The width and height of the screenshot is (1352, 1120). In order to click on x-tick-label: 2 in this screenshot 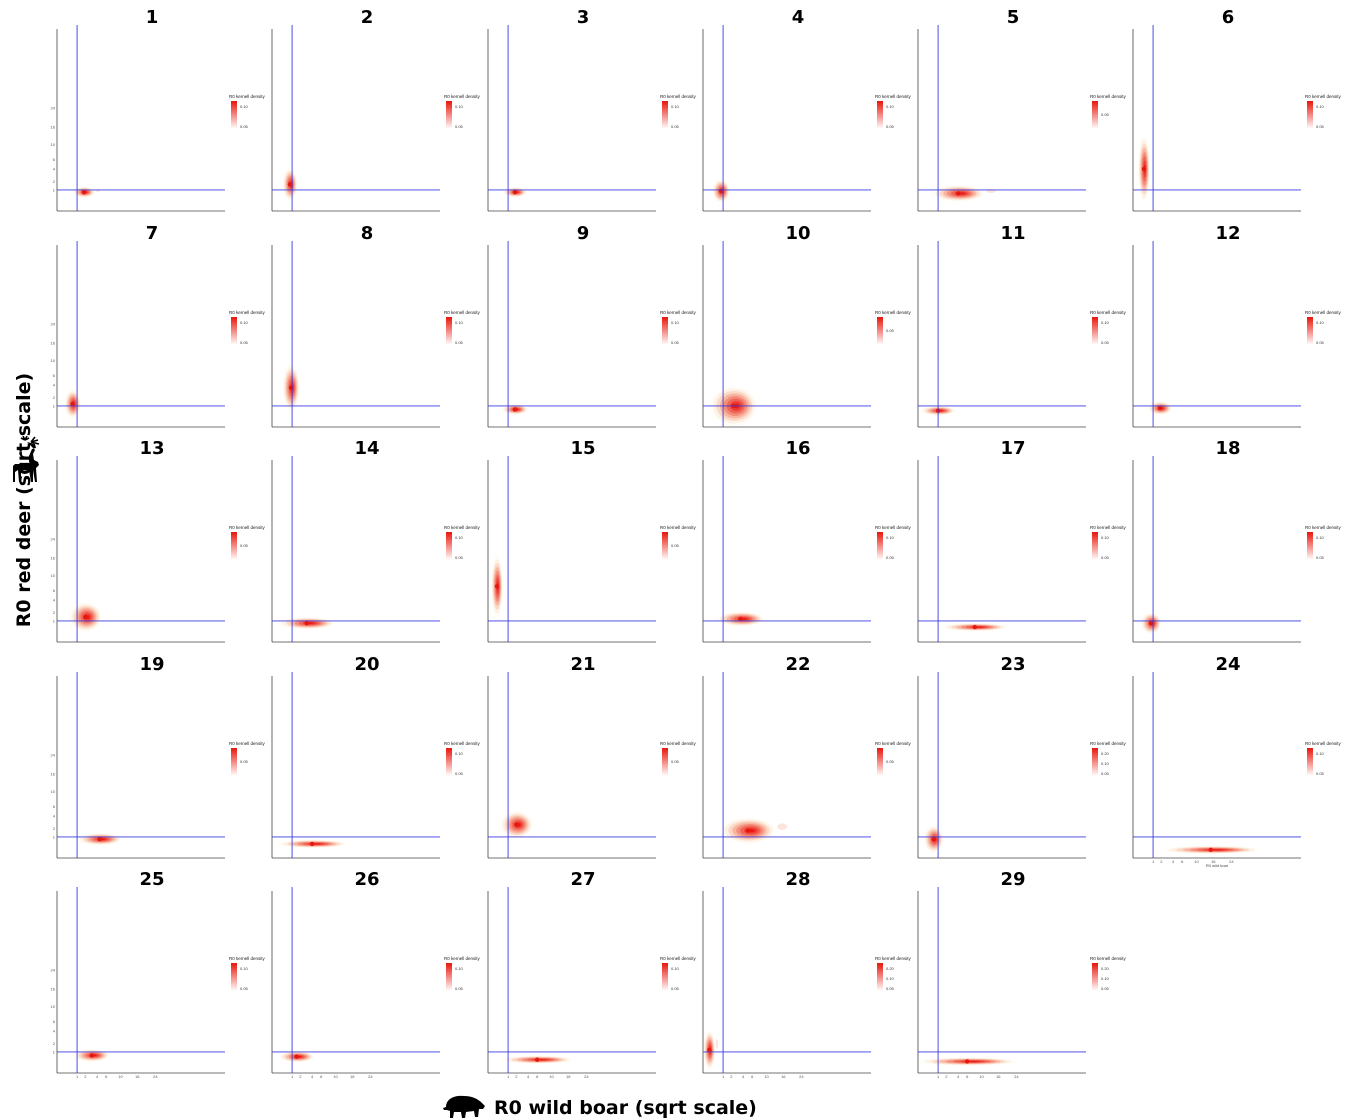, I will do `click(1161, 861)`.